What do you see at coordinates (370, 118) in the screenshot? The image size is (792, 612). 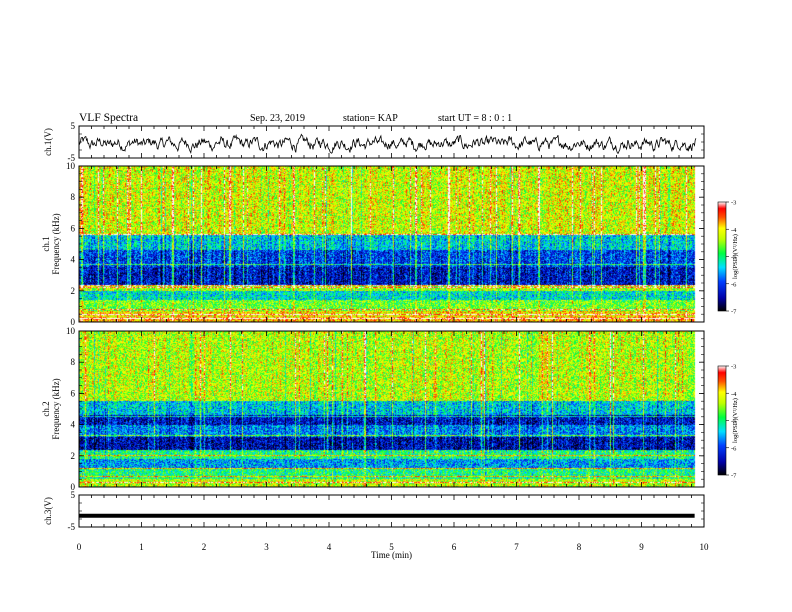 I see `station-label: station= KAP` at bounding box center [370, 118].